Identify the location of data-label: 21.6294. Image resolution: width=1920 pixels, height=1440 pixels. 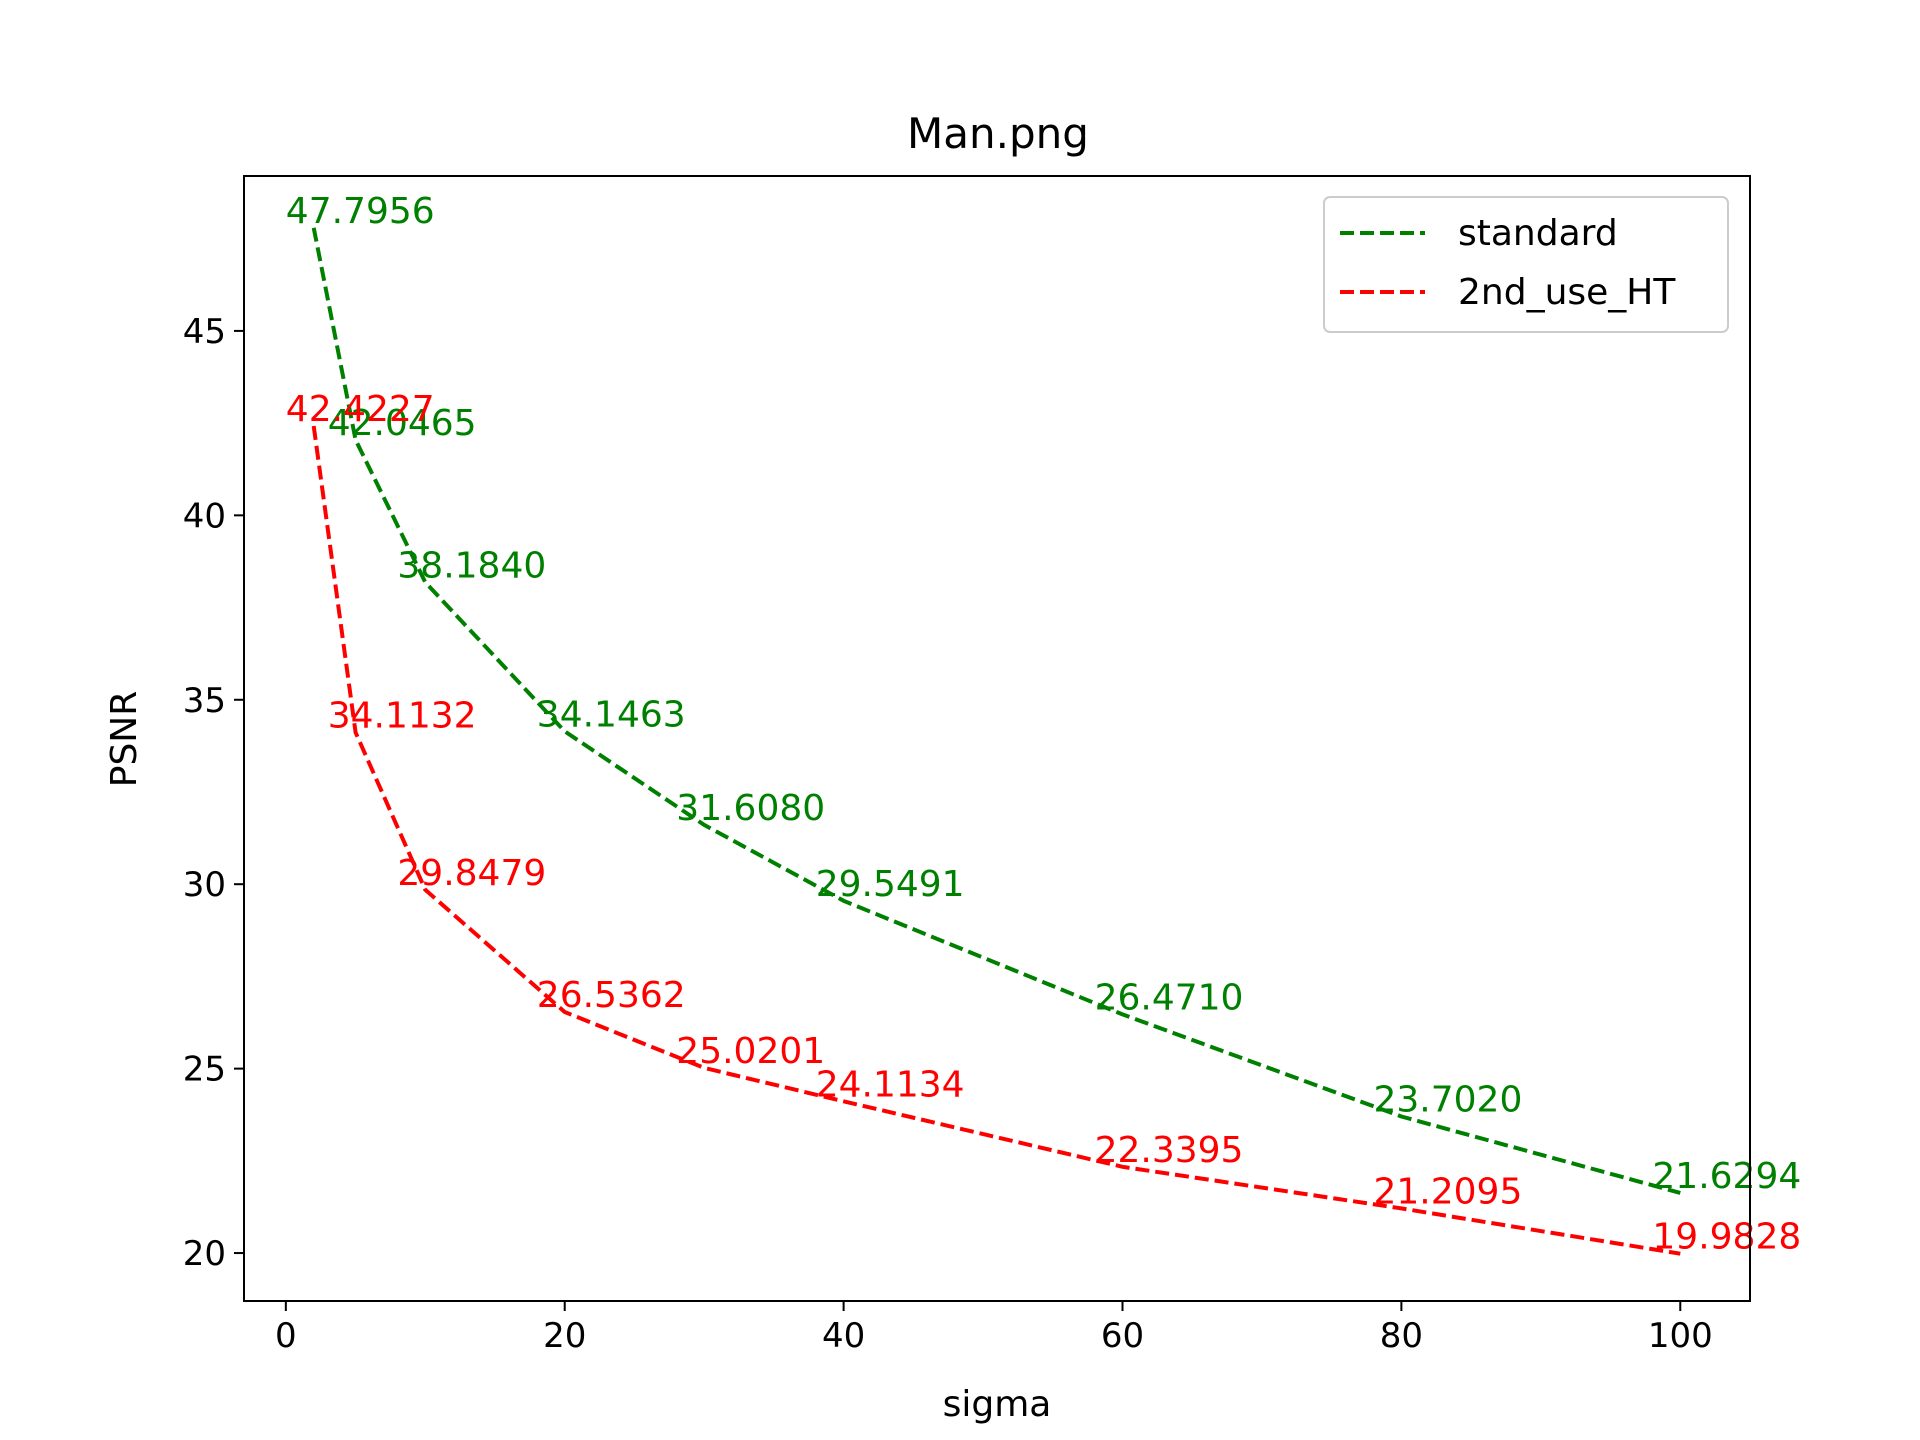
(1726, 1176).